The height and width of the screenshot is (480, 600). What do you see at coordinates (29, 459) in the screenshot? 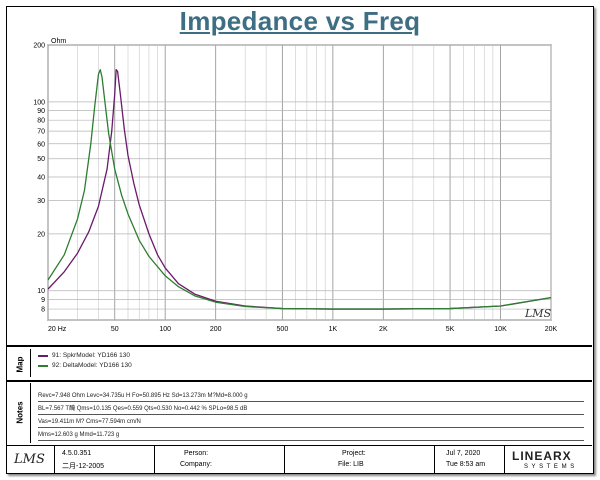
I see `lms-logo: LMS` at bounding box center [29, 459].